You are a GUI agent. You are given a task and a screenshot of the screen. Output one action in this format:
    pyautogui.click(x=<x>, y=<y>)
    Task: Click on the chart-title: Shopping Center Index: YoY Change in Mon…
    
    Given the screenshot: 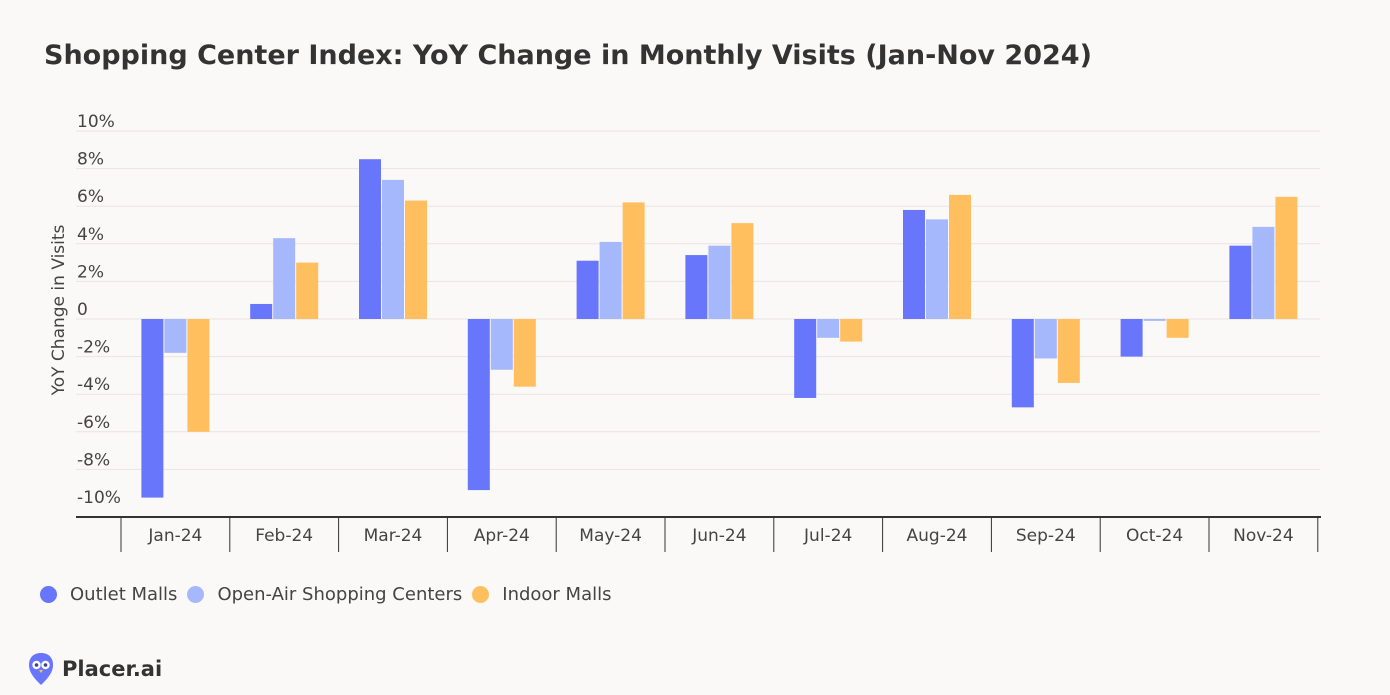 What is the action you would take?
    pyautogui.click(x=568, y=55)
    